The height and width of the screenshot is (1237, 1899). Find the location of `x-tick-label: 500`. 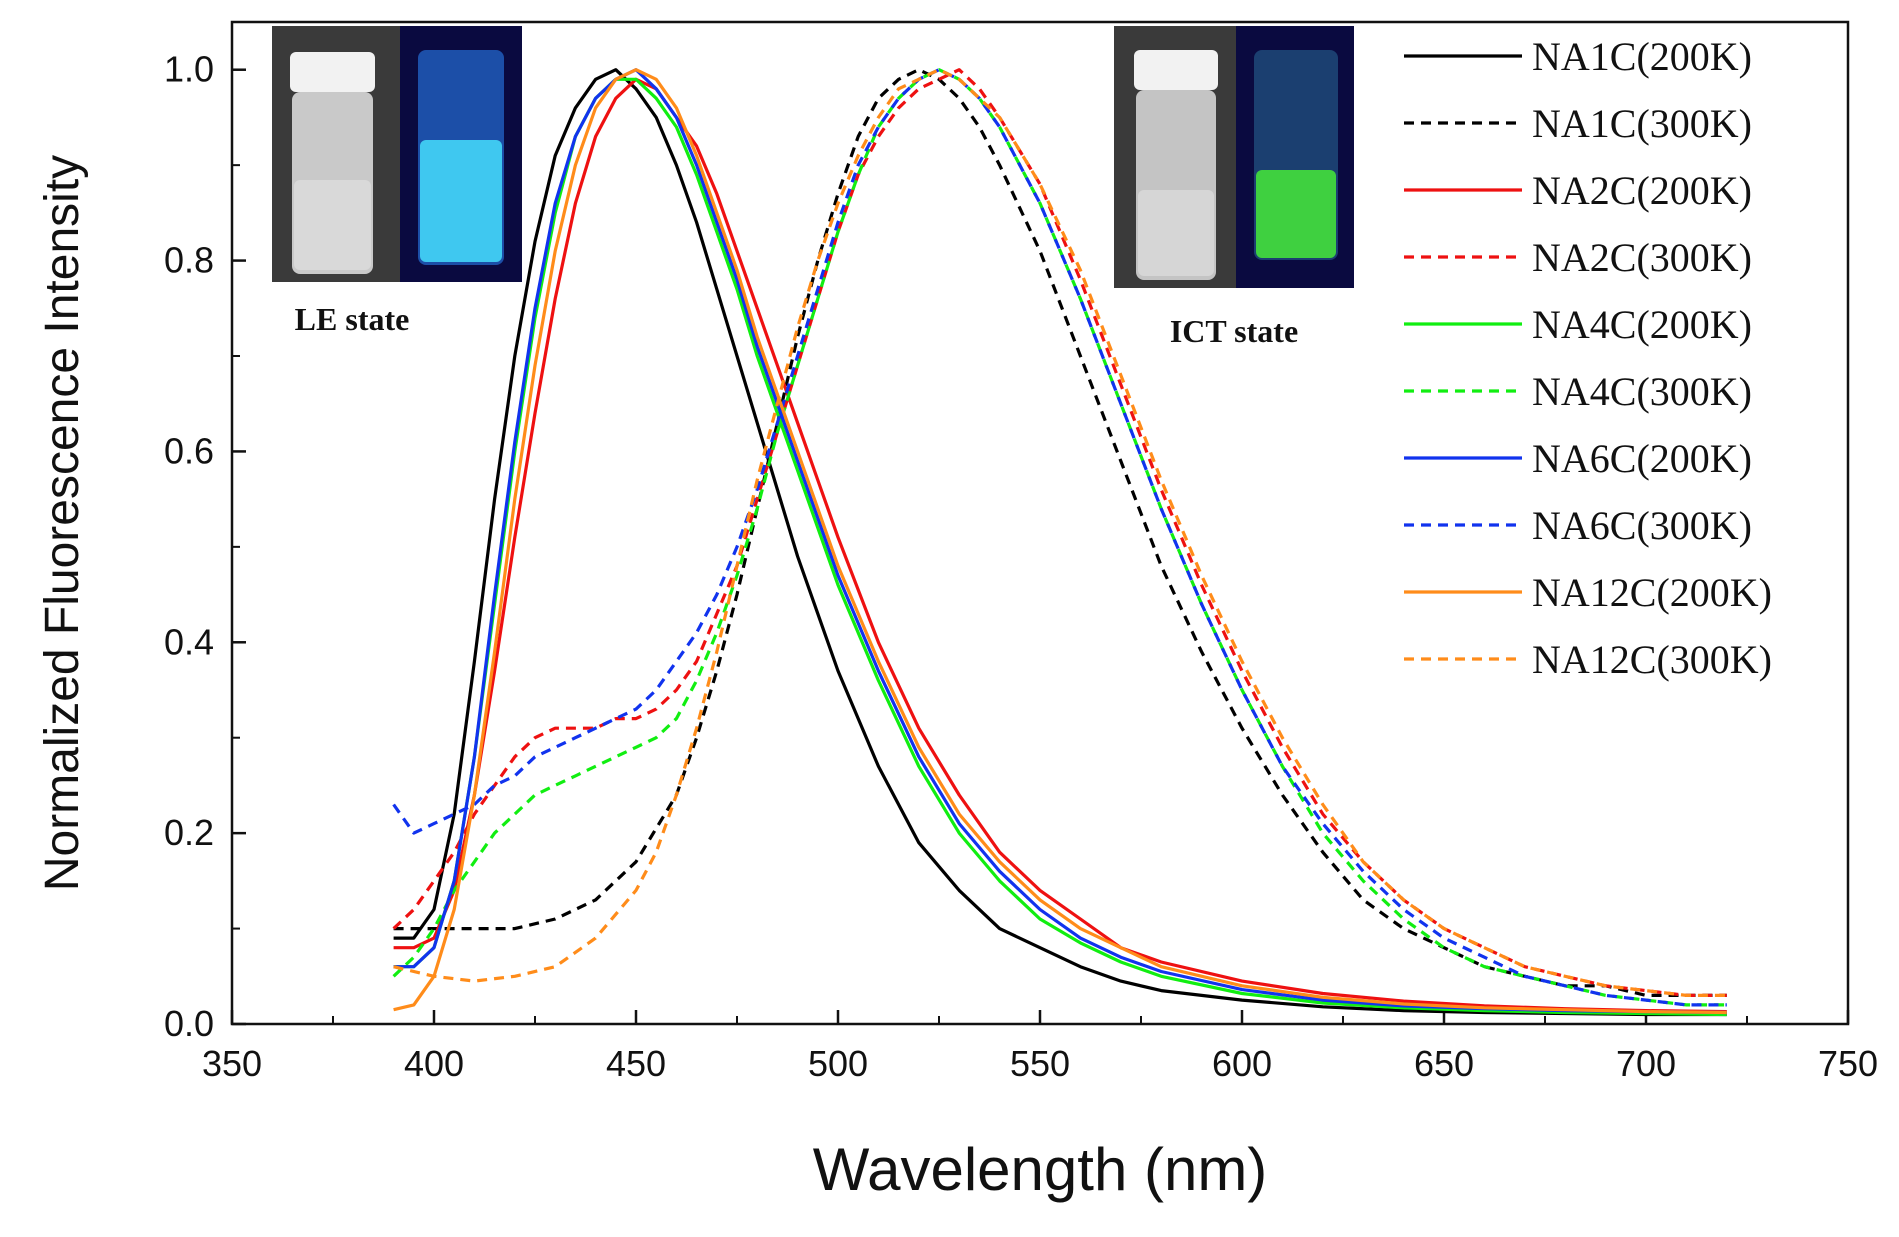

x-tick-label: 500 is located at coordinates (838, 1063).